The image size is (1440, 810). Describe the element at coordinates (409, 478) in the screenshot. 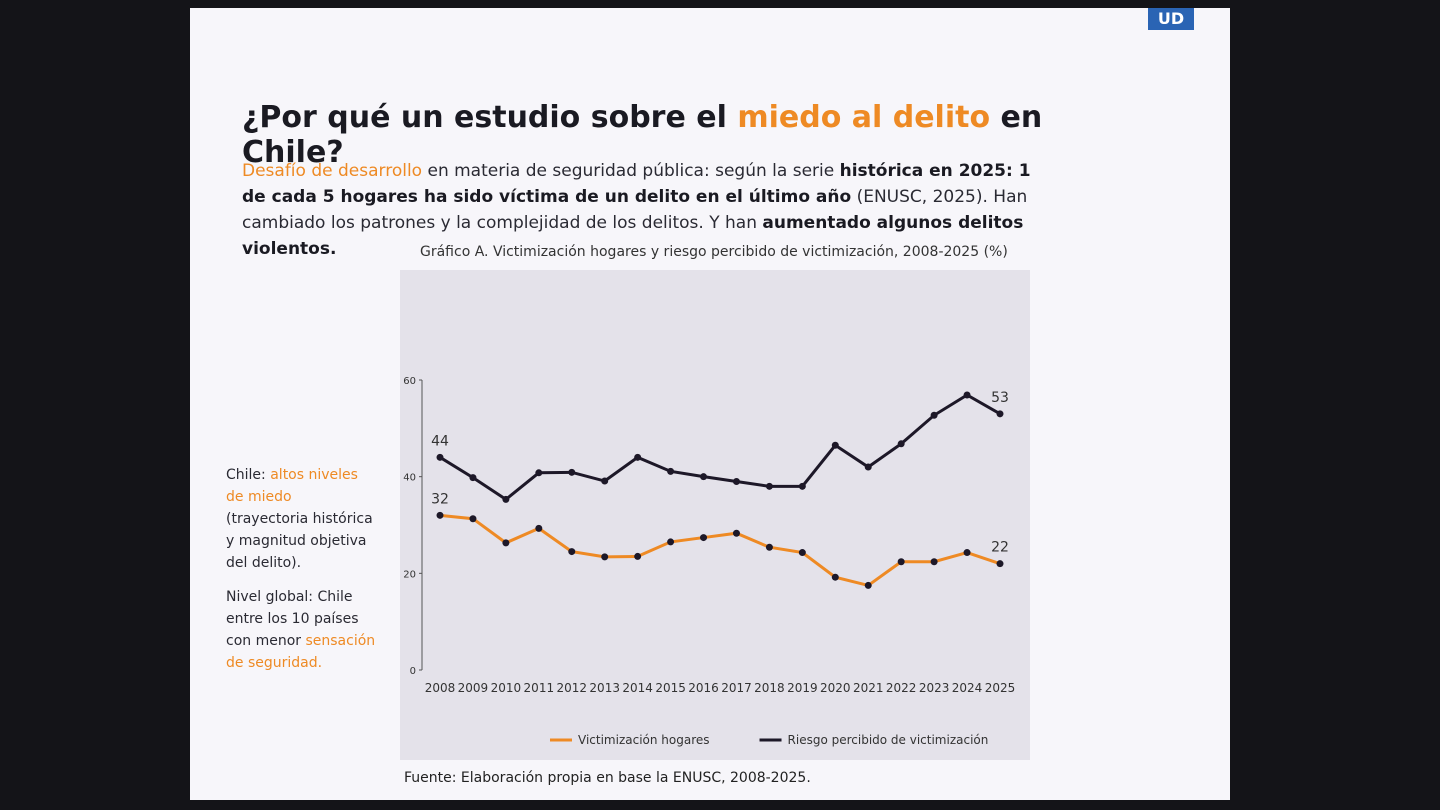

I see `y-tick-label: 40` at that location.